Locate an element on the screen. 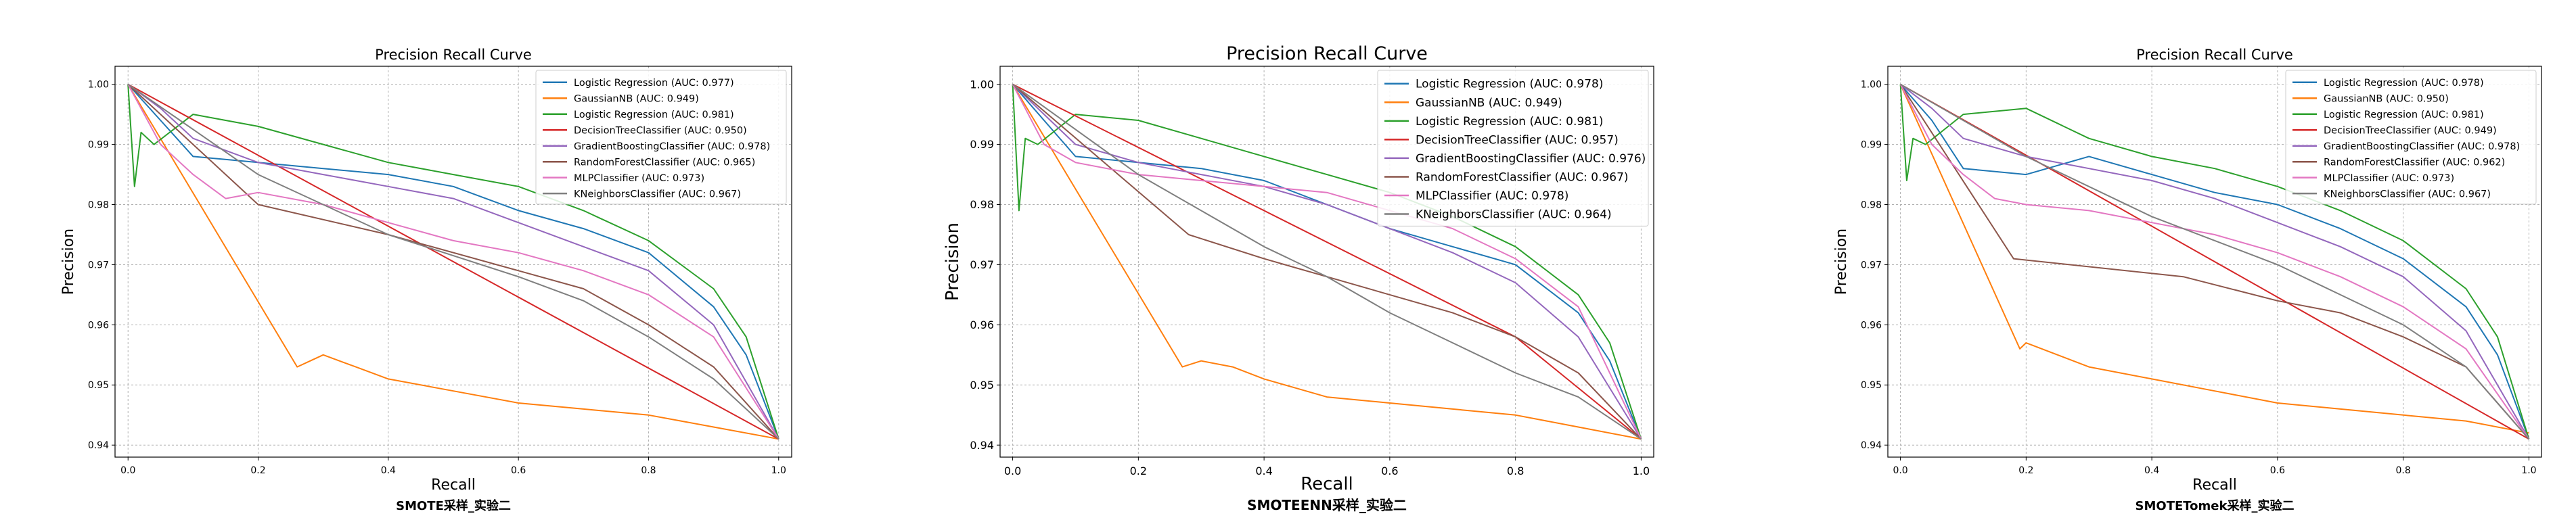  chart-subtitle: SMOTE采样_实验二 is located at coordinates (454, 505).